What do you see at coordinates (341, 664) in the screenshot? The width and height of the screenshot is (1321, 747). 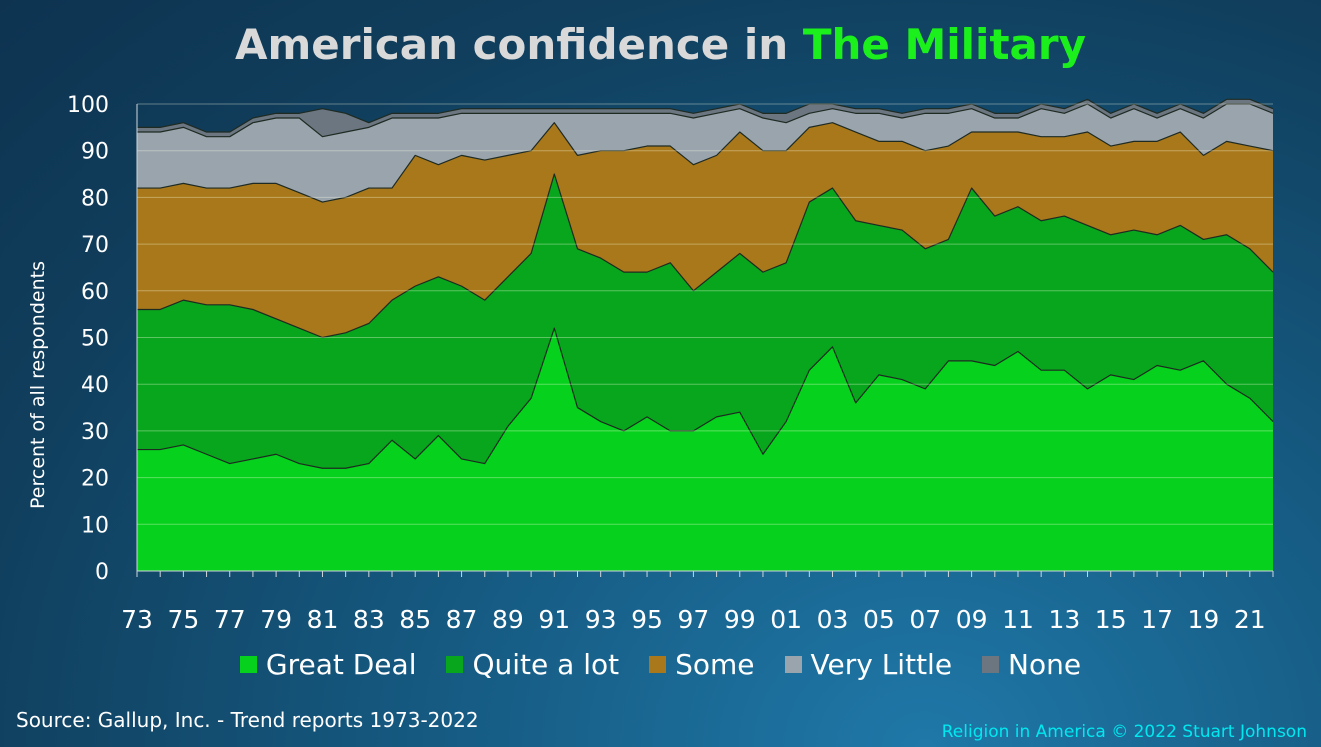 I see `legend-label: Great Deal` at bounding box center [341, 664].